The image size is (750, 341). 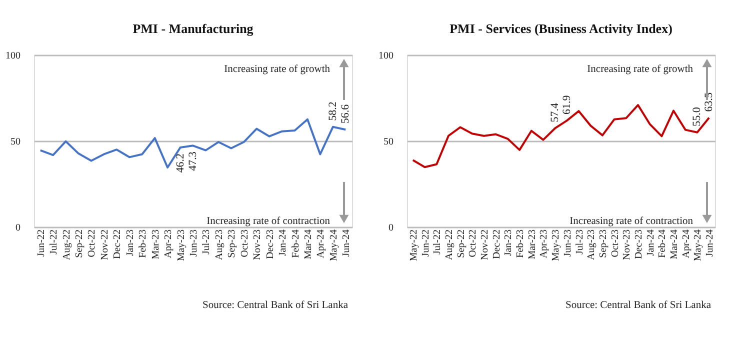 I want to click on chart-title: PMI - Manufacturing, so click(x=193, y=28).